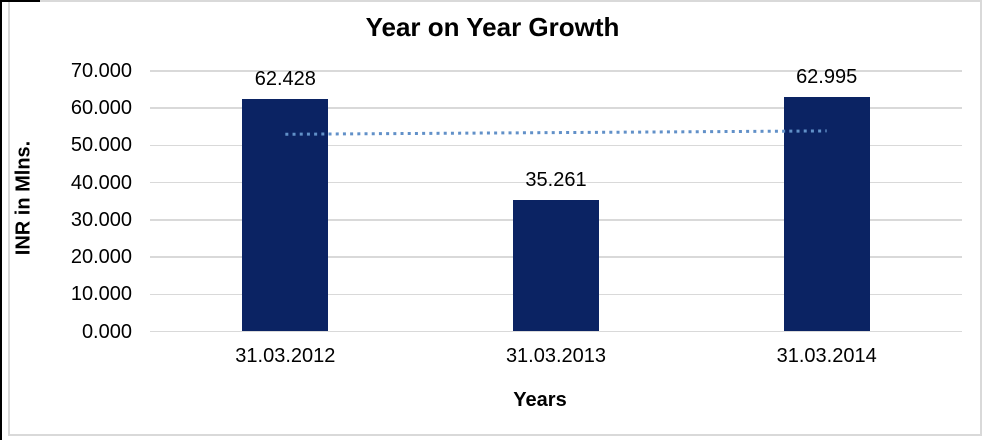 The width and height of the screenshot is (985, 440). I want to click on y-tick-label: 30.000, so click(101, 219).